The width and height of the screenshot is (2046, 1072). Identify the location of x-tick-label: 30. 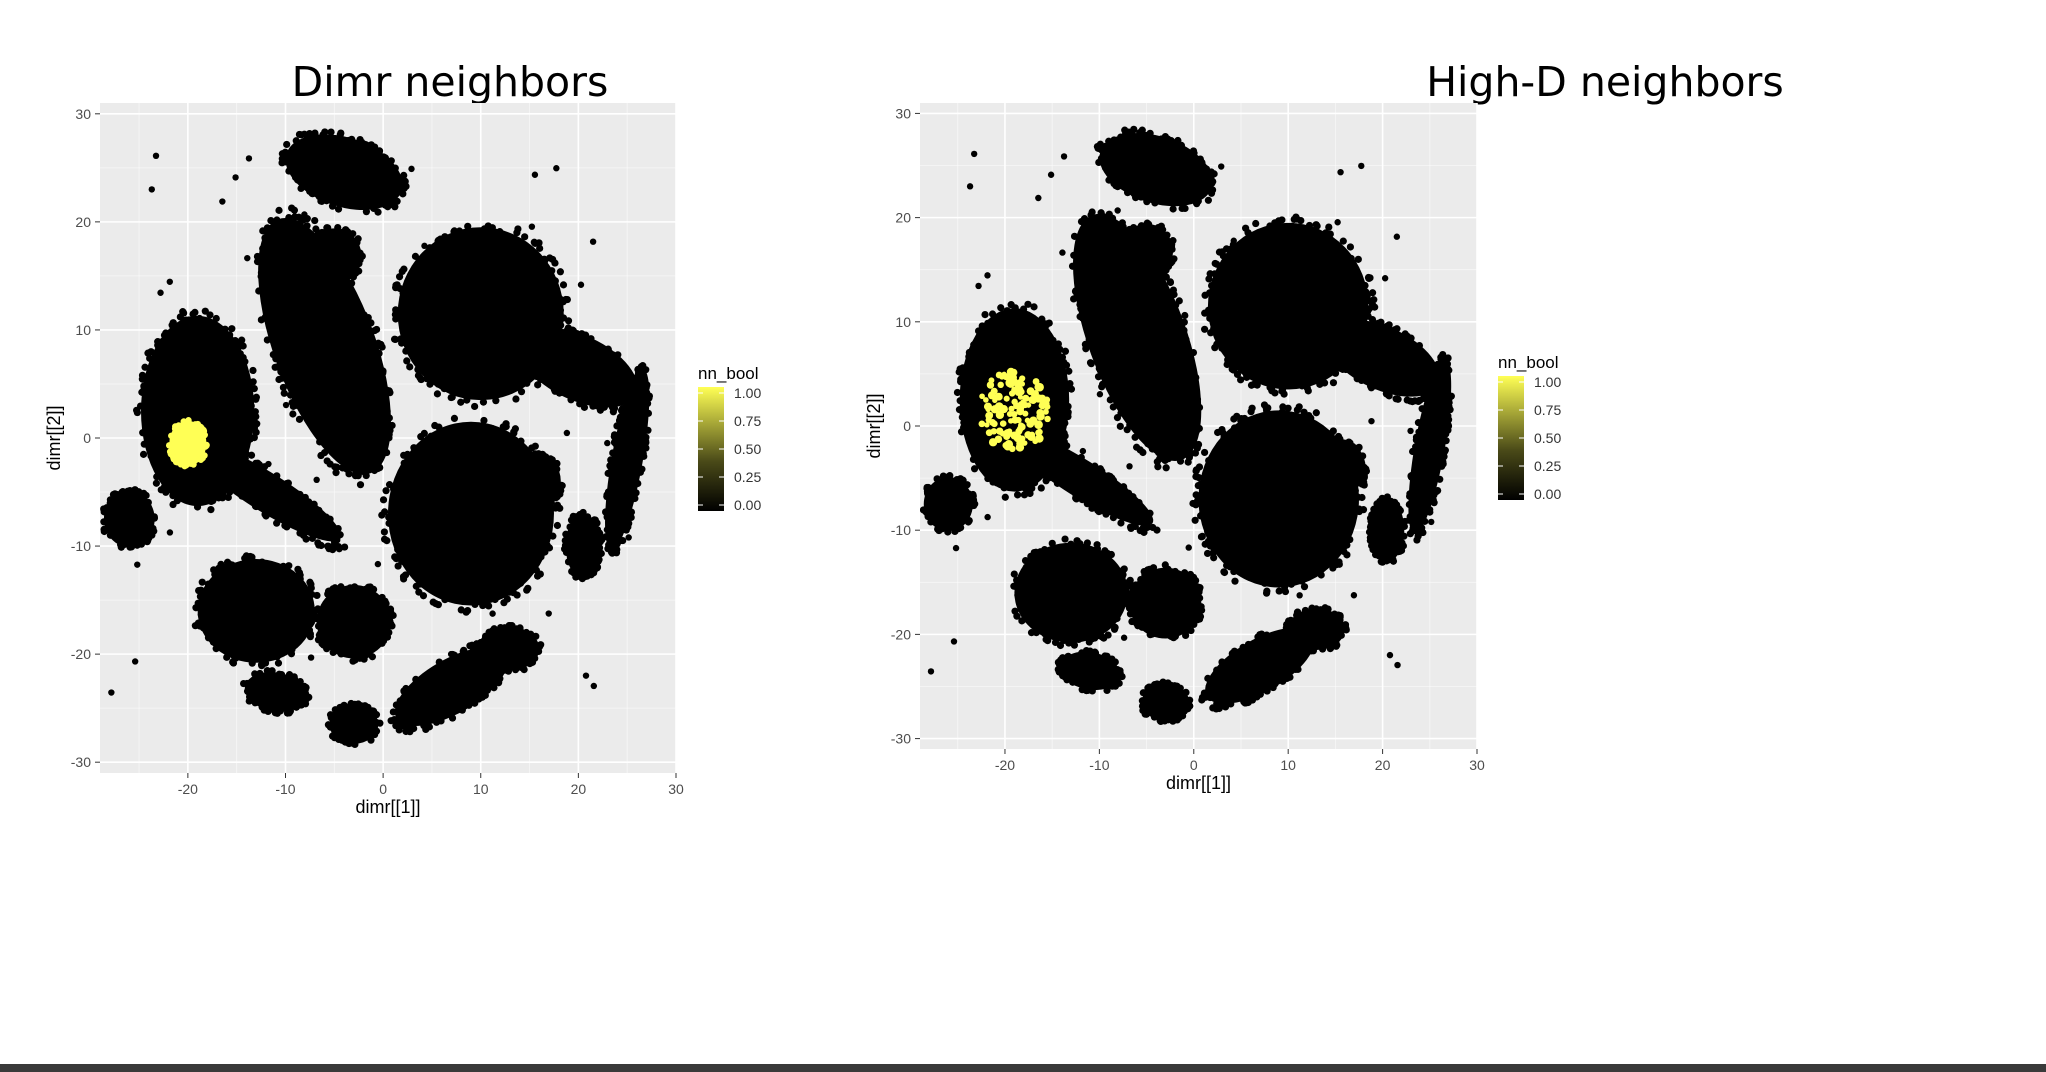
(676, 789).